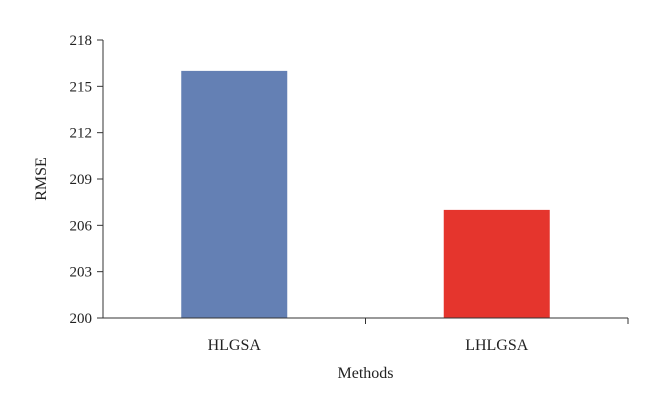  What do you see at coordinates (235, 345) in the screenshot?
I see `x-tick-label: HLGSA` at bounding box center [235, 345].